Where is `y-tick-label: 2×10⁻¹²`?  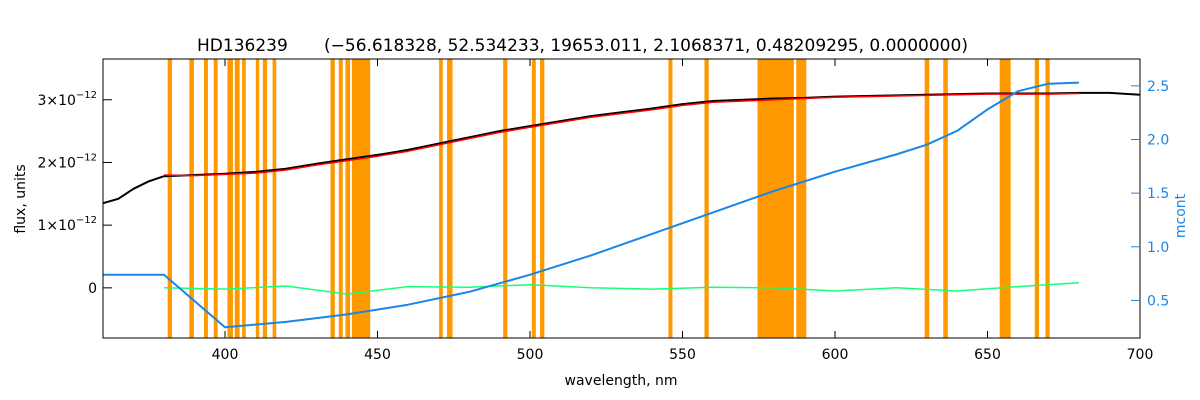
y-tick-label: 2×10⁻¹² is located at coordinates (67, 161).